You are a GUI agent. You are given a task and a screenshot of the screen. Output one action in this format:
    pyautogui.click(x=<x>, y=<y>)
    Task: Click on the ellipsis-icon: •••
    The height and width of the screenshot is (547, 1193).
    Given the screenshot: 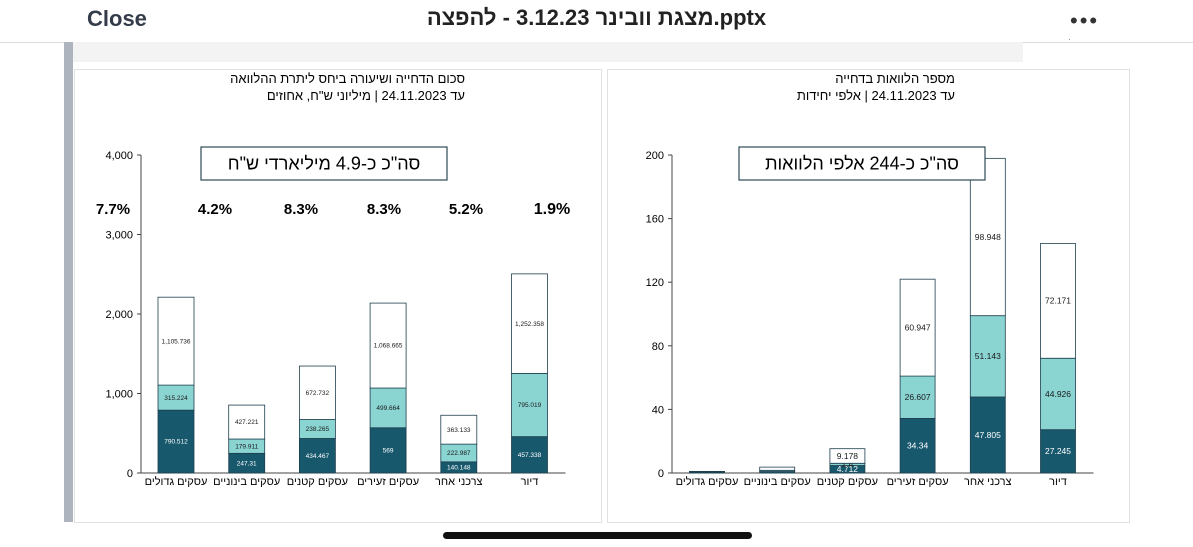 What is the action you would take?
    pyautogui.click(x=1085, y=20)
    